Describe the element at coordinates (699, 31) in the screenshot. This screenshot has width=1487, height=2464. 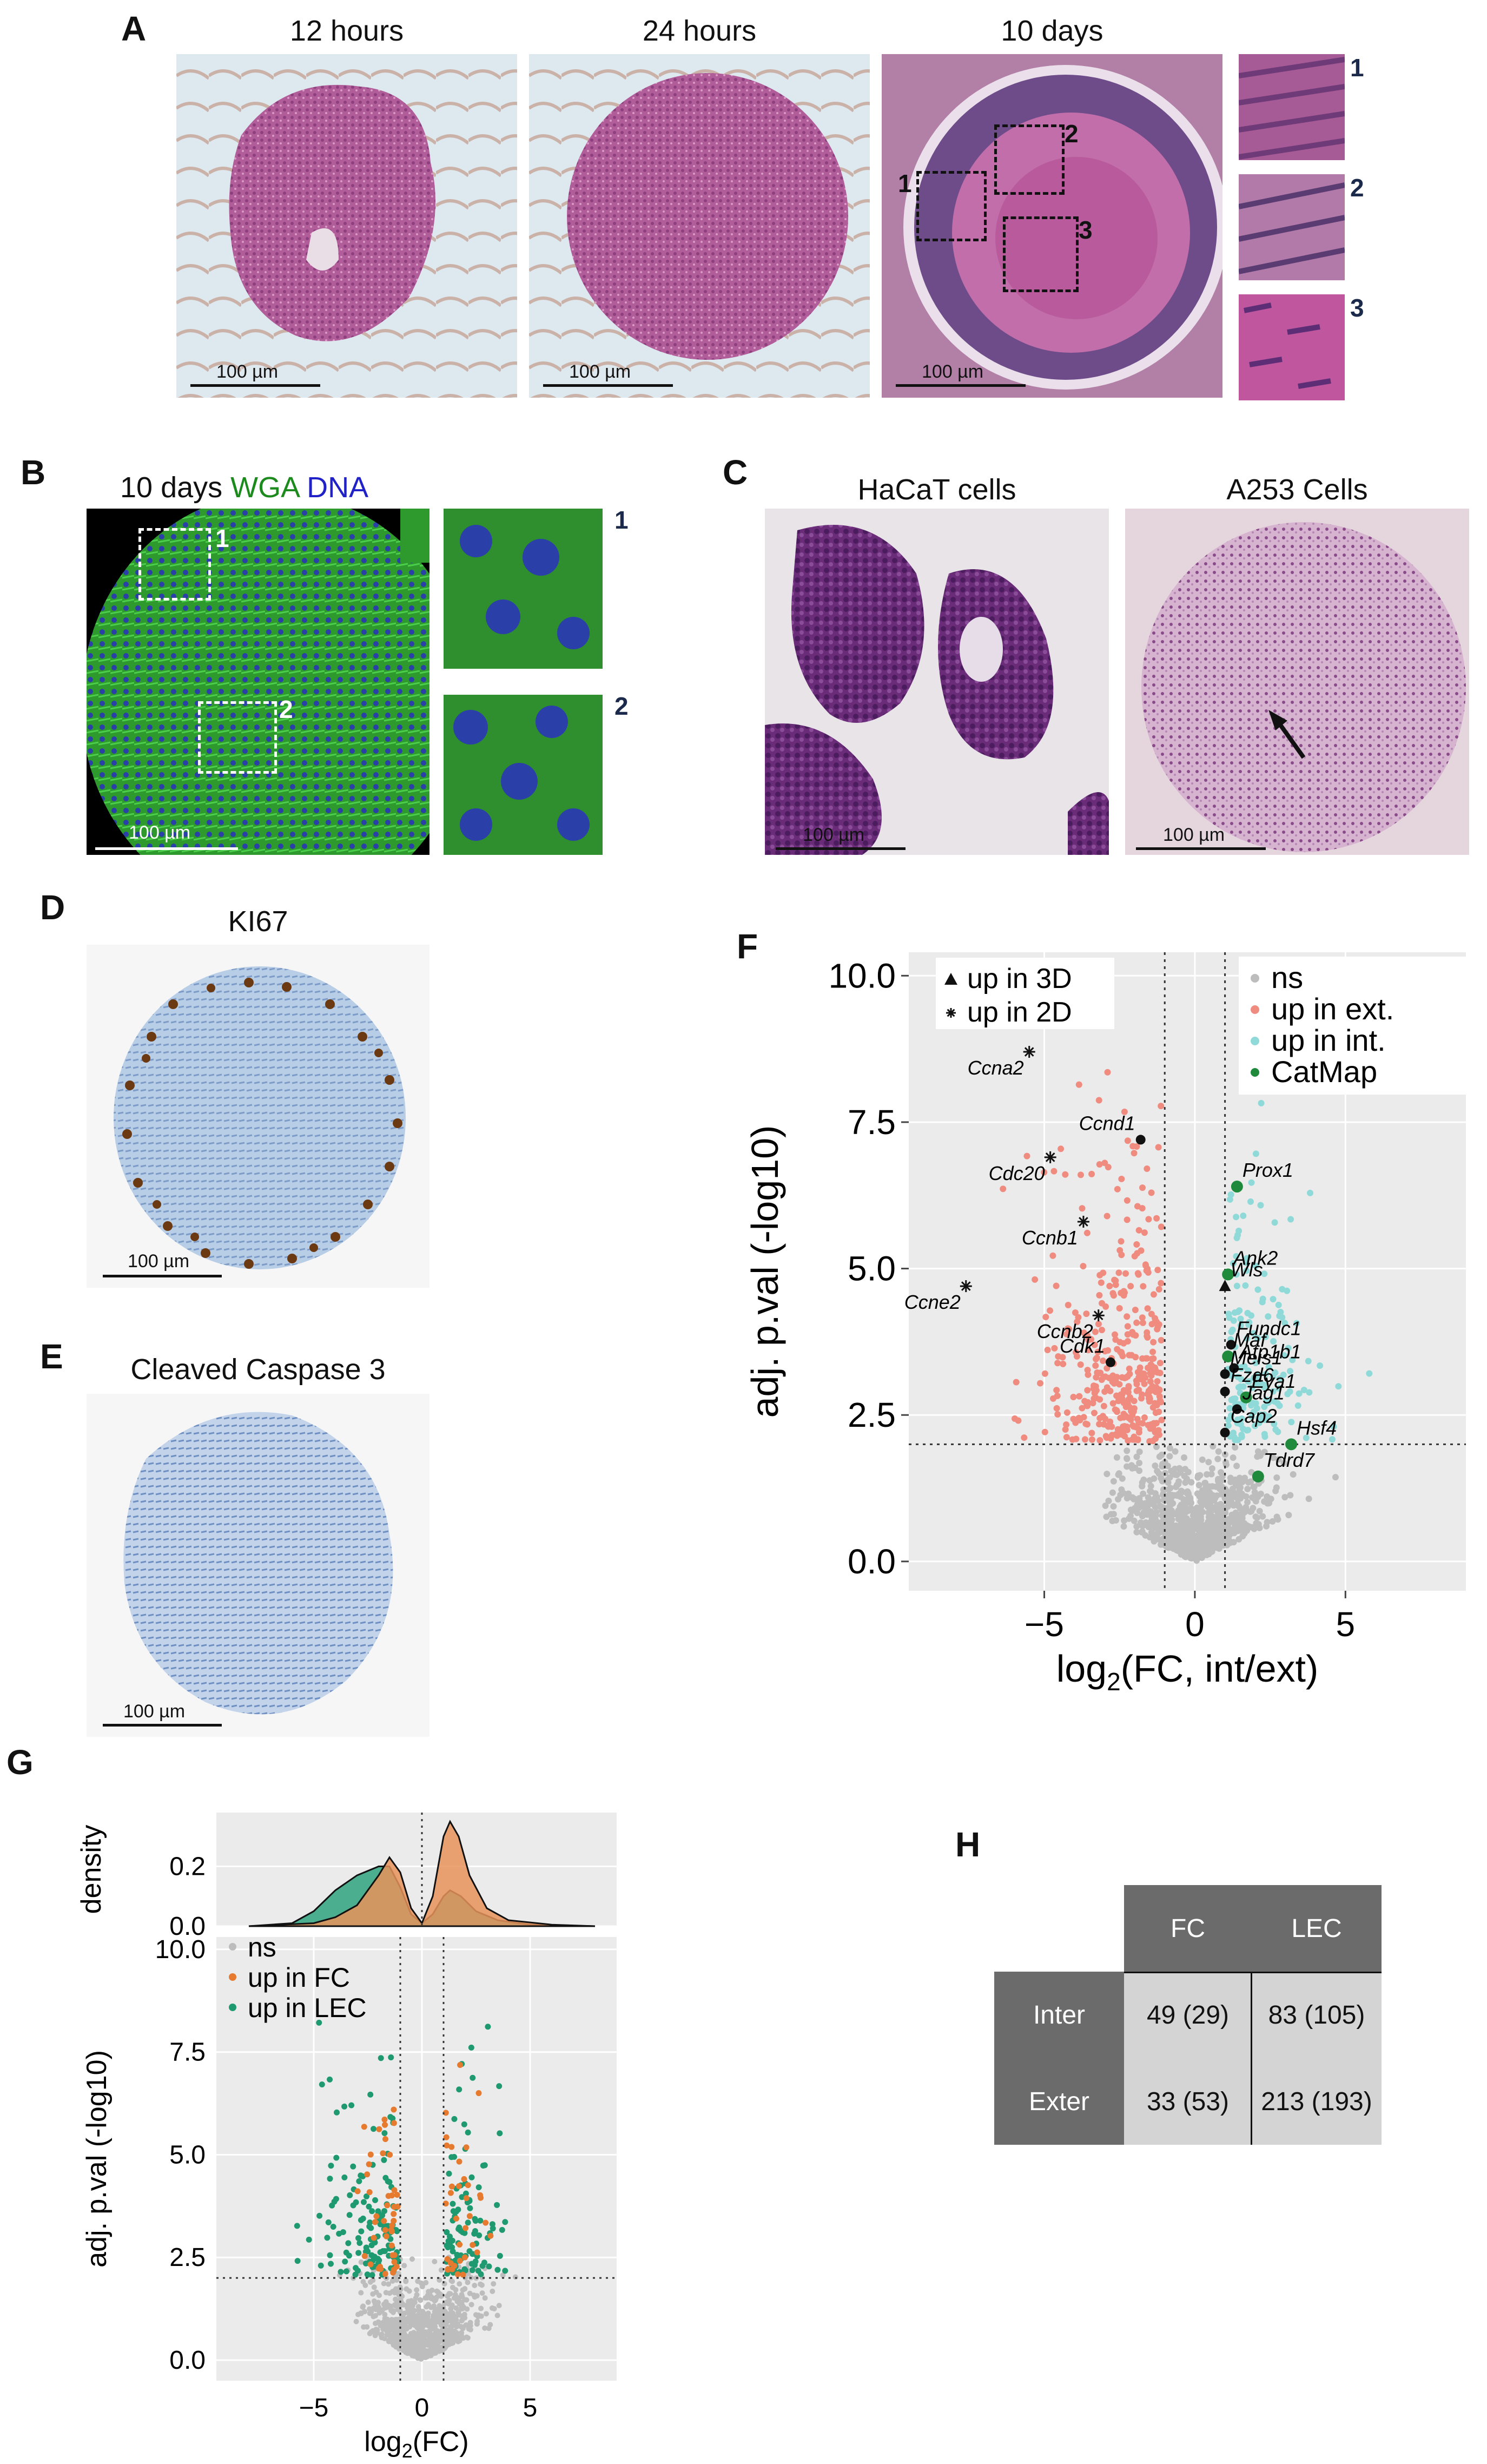
I see `caption-24-hours: 24 hours` at that location.